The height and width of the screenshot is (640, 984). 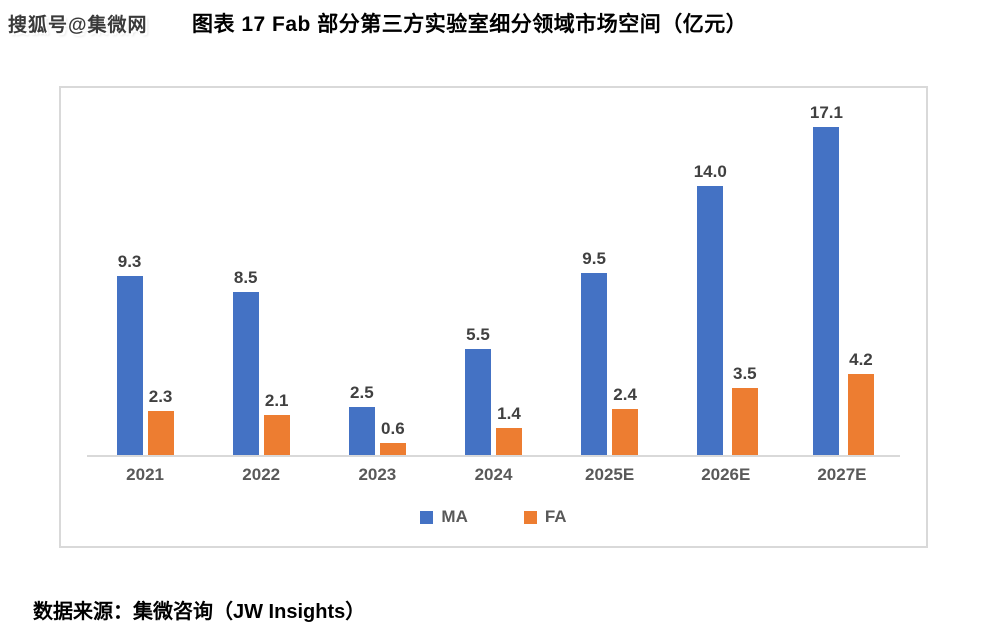 I want to click on chart-legend: MA FA, so click(x=493, y=517).